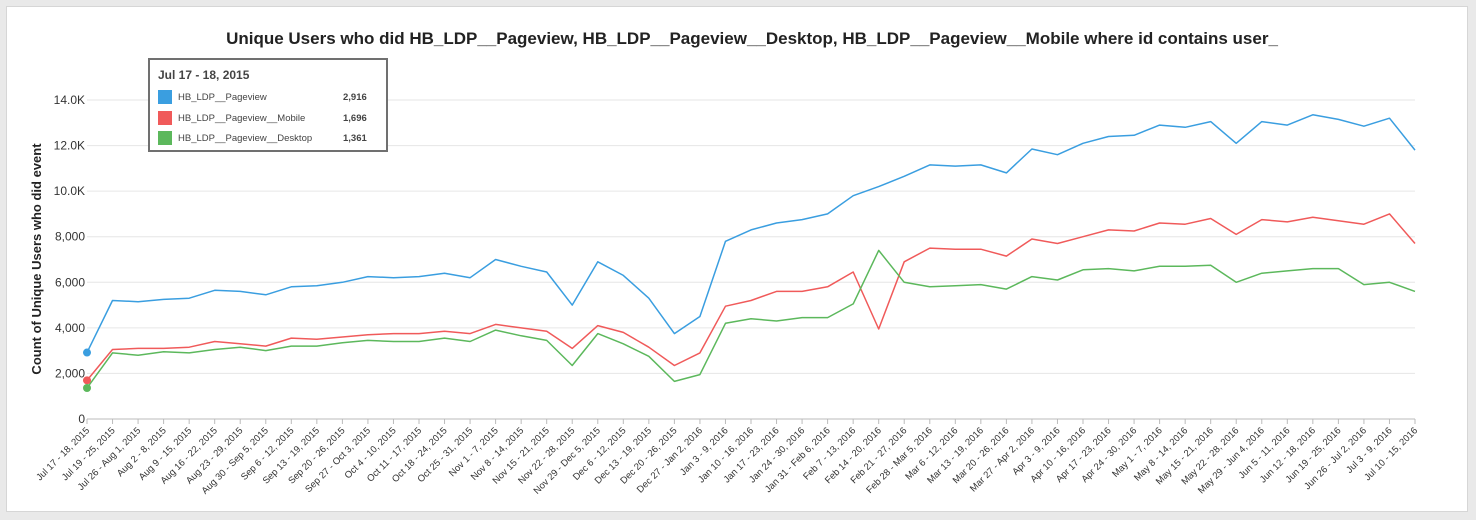  What do you see at coordinates (222, 97) in the screenshot?
I see `tooltip-series-name: HB_LDP__Pageview` at bounding box center [222, 97].